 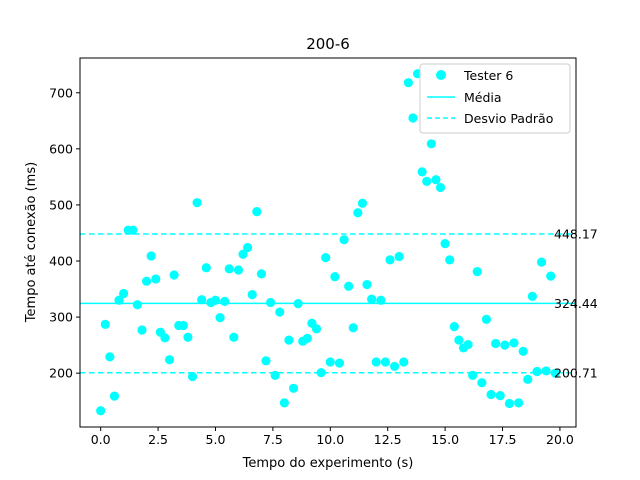 I want to click on y-tick-label: 700, so click(x=61, y=92).